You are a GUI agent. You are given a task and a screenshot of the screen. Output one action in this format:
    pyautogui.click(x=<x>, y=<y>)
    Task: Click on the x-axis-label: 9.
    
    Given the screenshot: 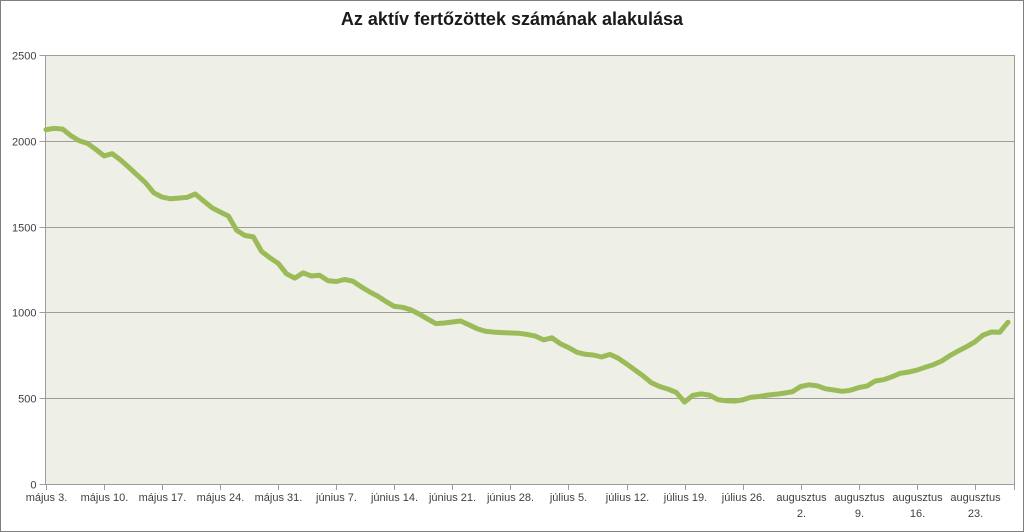 What is the action you would take?
    pyautogui.click(x=859, y=514)
    